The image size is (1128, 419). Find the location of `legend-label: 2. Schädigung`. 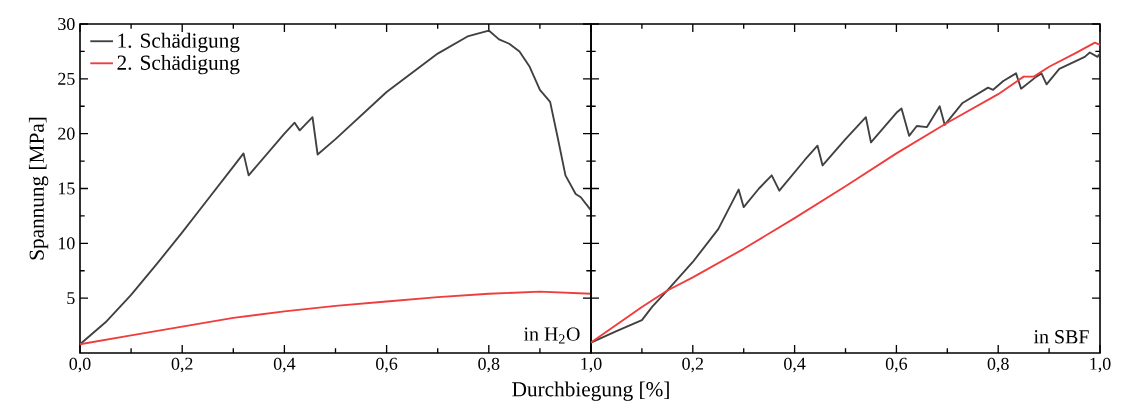

legend-label: 2. Schädigung is located at coordinates (178, 64).